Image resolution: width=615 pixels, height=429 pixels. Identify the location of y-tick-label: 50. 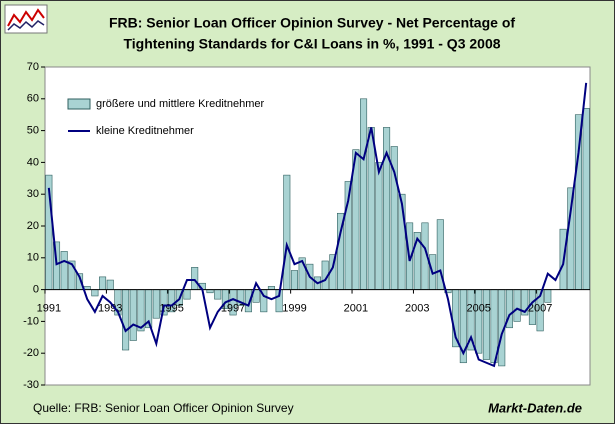
(33, 131).